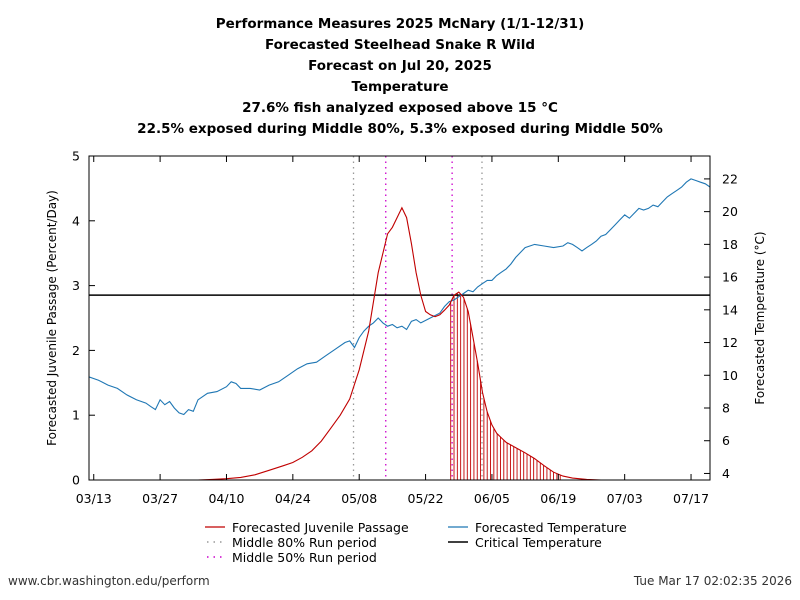 Image resolution: width=800 pixels, height=600 pixels. I want to click on legend-label-4: Critical Temperature, so click(538, 542).